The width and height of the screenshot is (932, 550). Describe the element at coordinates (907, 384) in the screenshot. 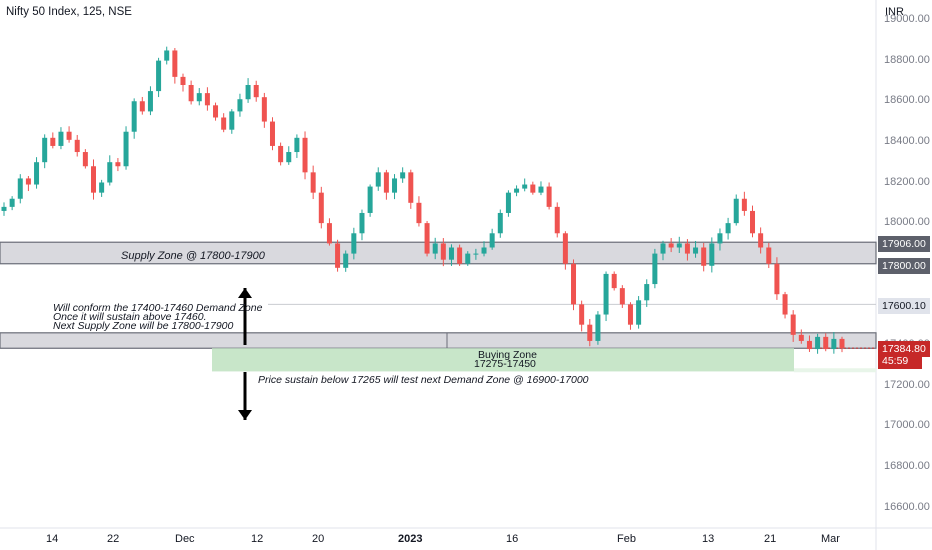

I see `y-tick-label: 17200.00` at that location.